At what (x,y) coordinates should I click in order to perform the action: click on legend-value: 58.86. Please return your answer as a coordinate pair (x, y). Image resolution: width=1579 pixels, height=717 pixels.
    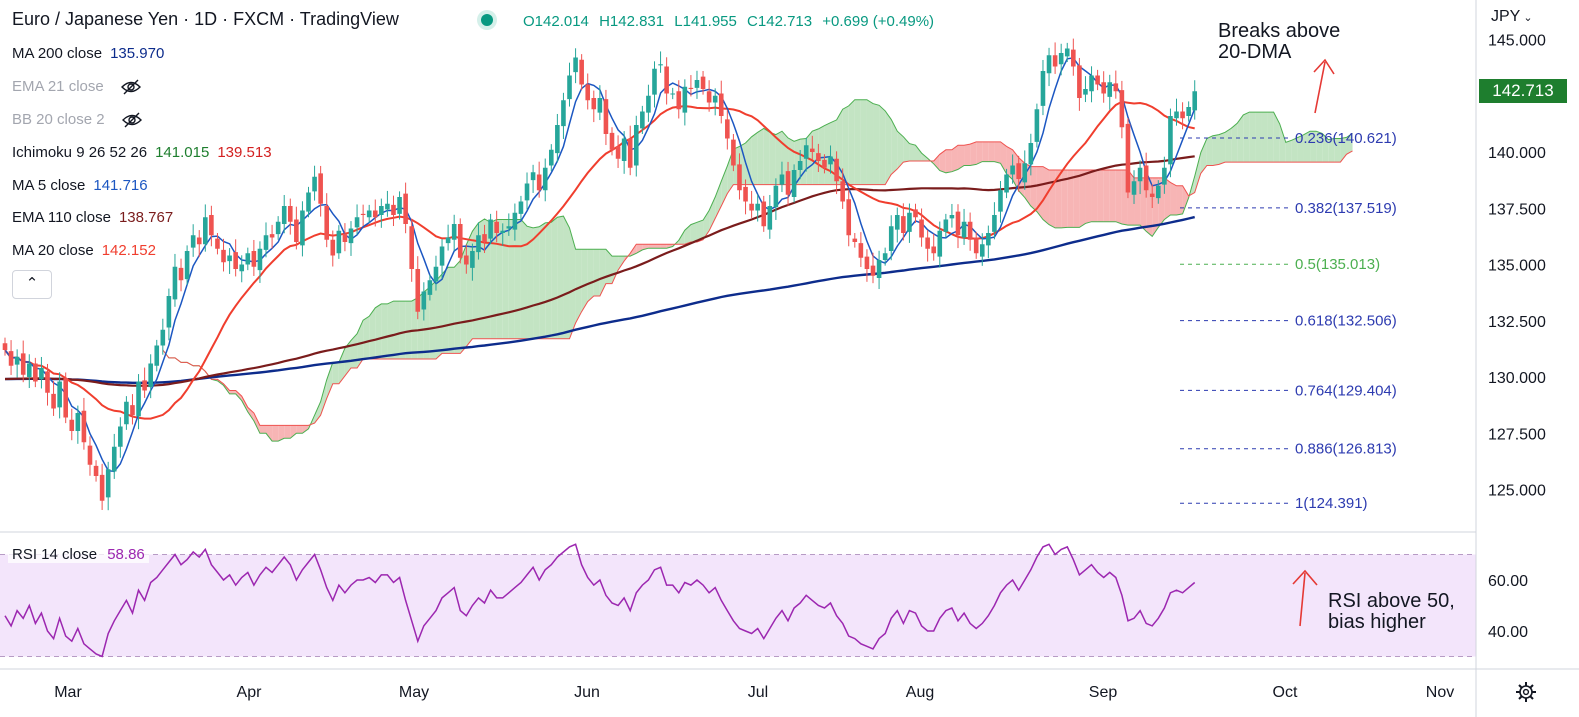
    Looking at the image, I should click on (126, 554).